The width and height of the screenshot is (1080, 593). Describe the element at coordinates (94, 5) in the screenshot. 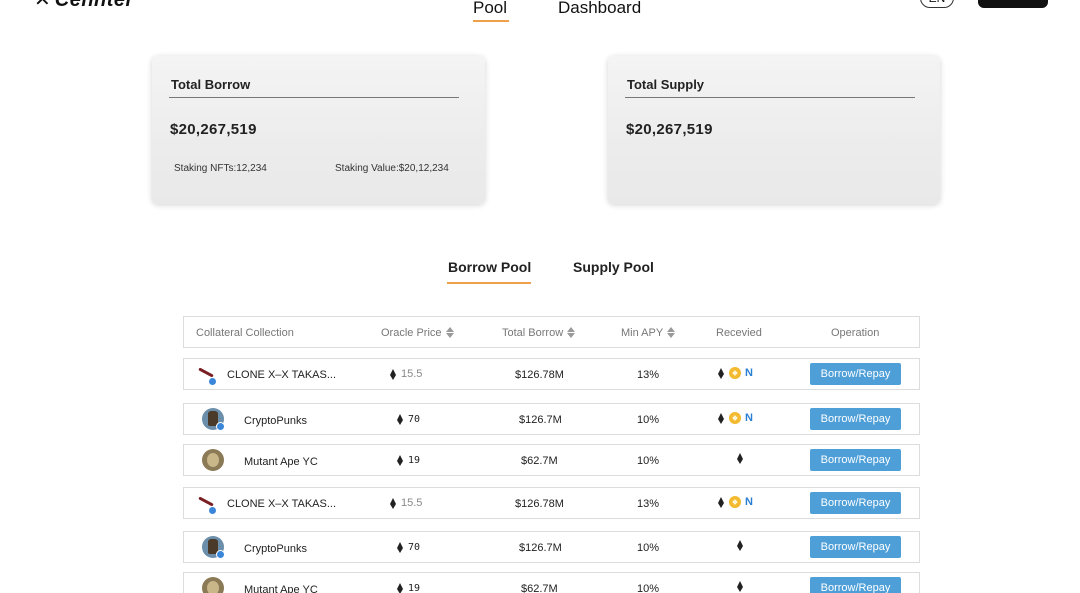

I see `logo-text: Cennter` at that location.